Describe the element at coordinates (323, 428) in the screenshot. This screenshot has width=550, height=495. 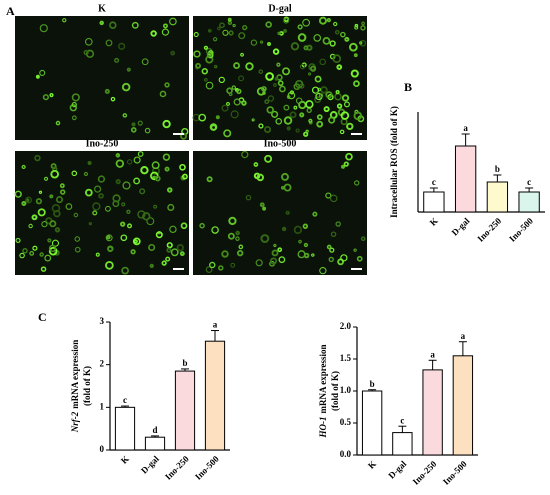
I see `y-axis-gene: HO-1` at that location.